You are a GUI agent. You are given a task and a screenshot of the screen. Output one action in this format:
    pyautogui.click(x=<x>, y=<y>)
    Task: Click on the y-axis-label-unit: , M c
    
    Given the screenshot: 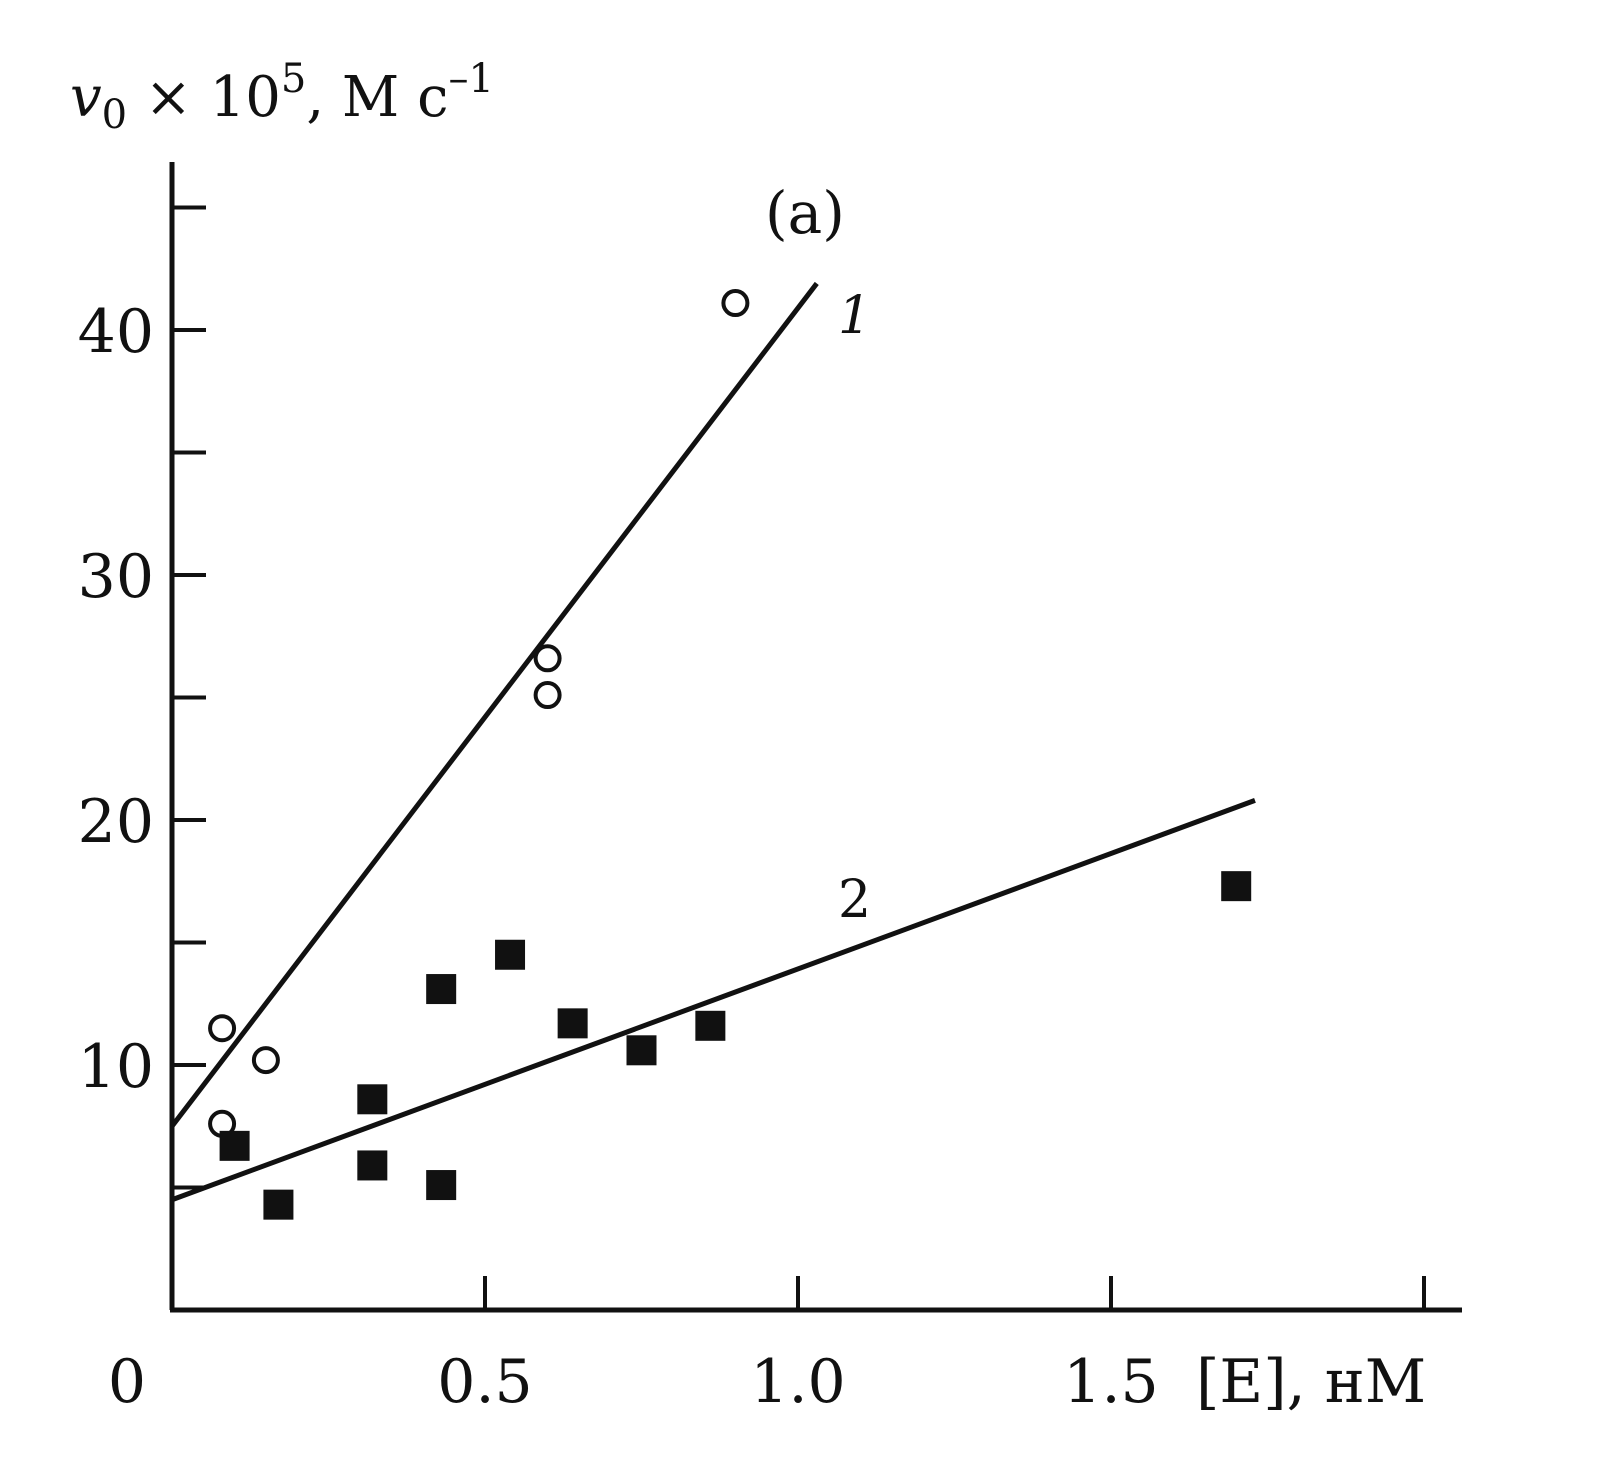 What is the action you would take?
    pyautogui.click(x=377, y=97)
    